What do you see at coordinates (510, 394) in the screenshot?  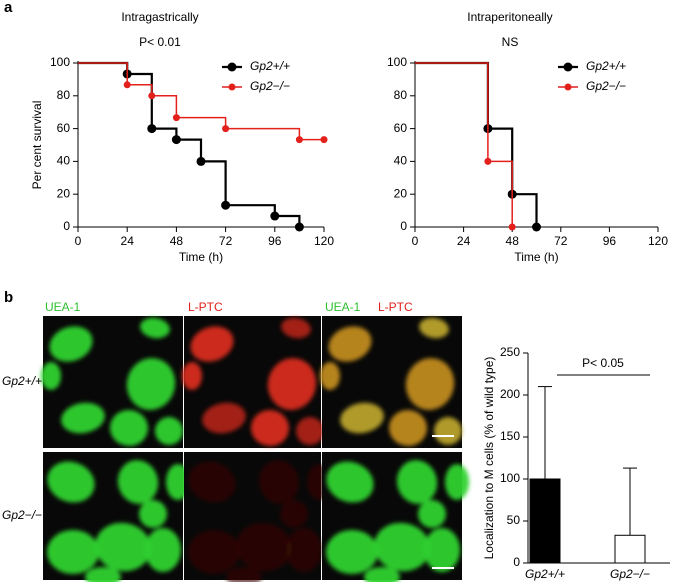 I see `y-tick-label: 200` at bounding box center [510, 394].